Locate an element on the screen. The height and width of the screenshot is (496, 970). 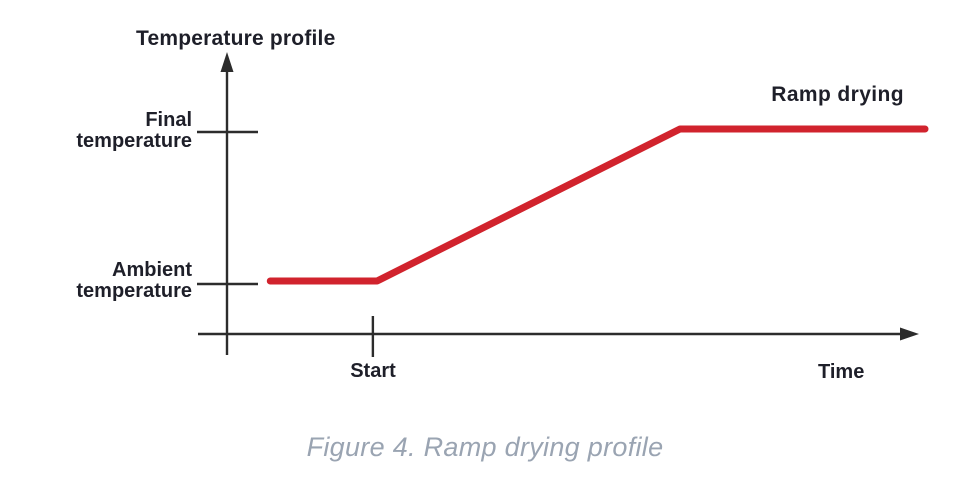
y-tick-label-final-temperature: Final temperature is located at coordinates (134, 130).